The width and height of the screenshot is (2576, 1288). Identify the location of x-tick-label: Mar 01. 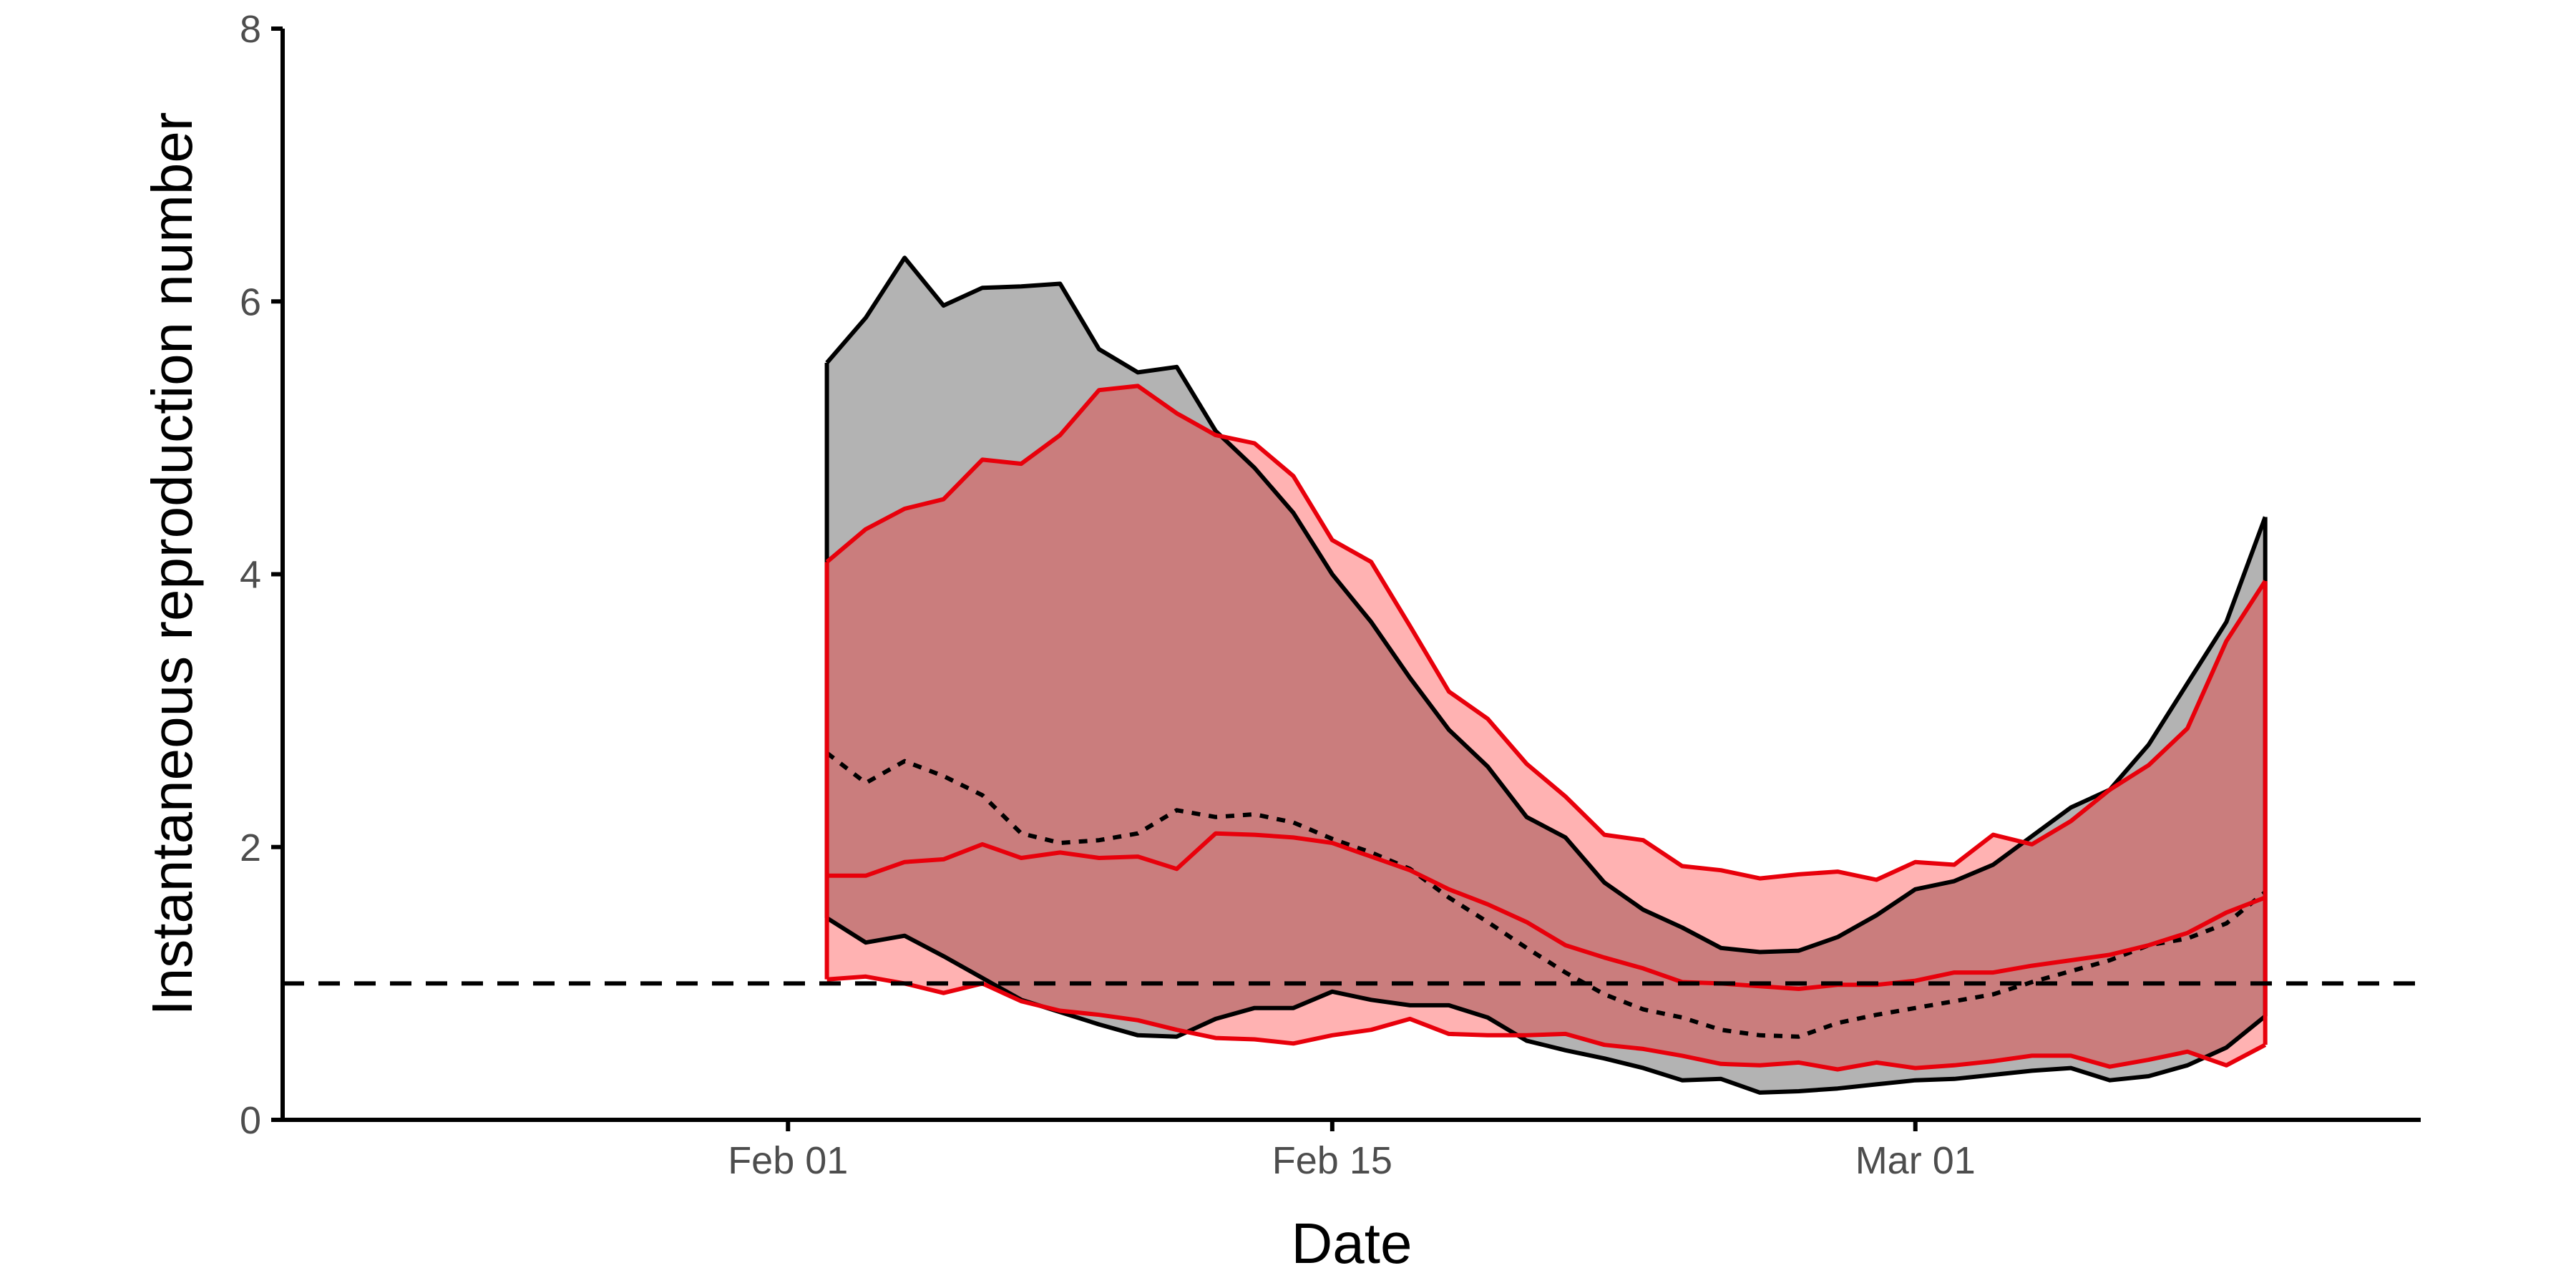
(1915, 1160).